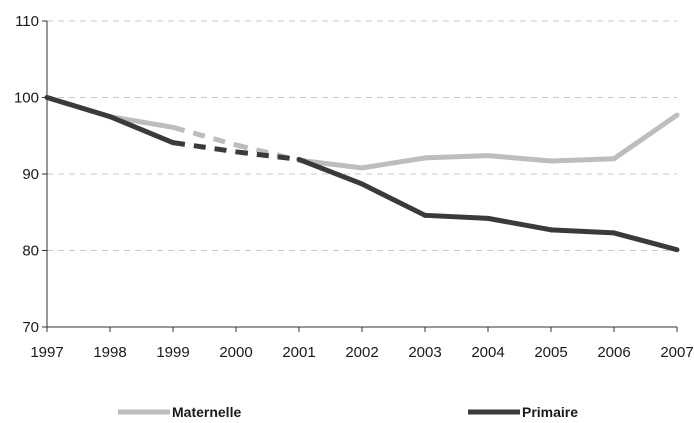 The height and width of the screenshot is (423, 694). I want to click on y-tick-label: 90, so click(30, 174).